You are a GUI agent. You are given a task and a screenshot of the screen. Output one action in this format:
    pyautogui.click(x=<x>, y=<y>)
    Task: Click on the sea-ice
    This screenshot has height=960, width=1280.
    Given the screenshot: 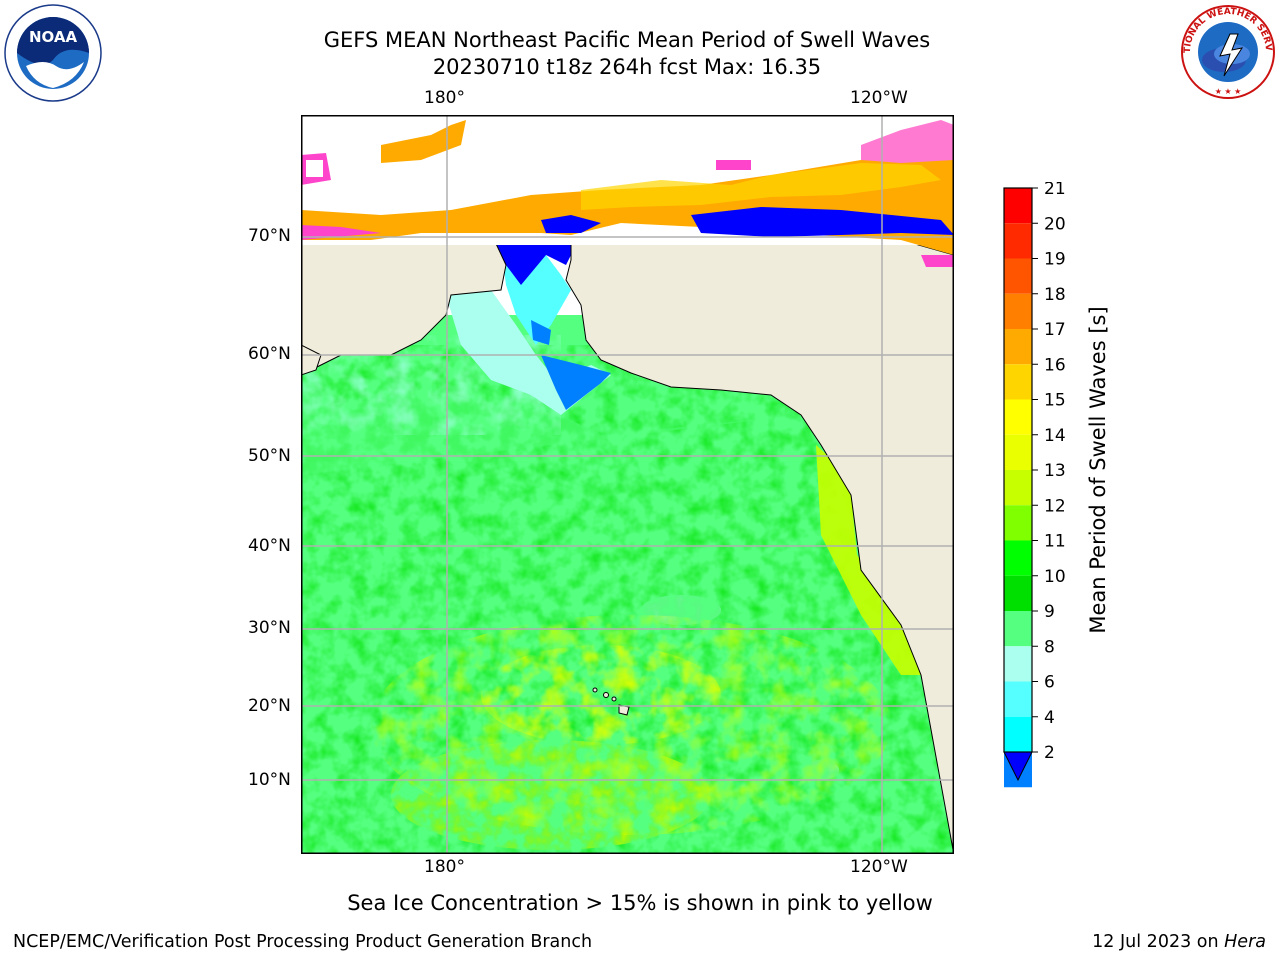 What is the action you would take?
    pyautogui.click(x=627, y=191)
    